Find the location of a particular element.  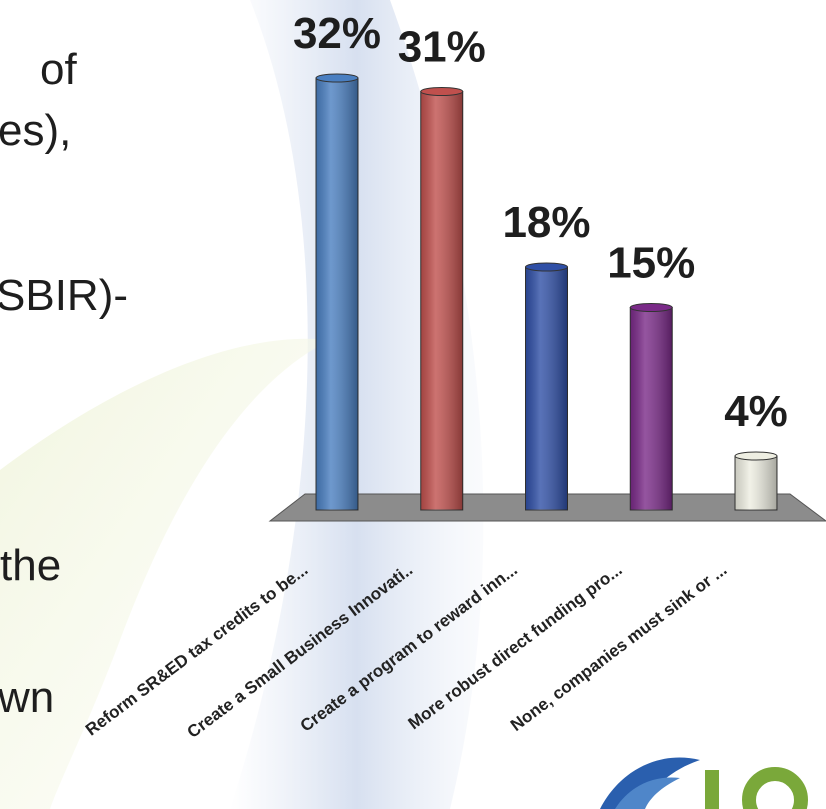

value-label: 15% is located at coordinates (651, 263).